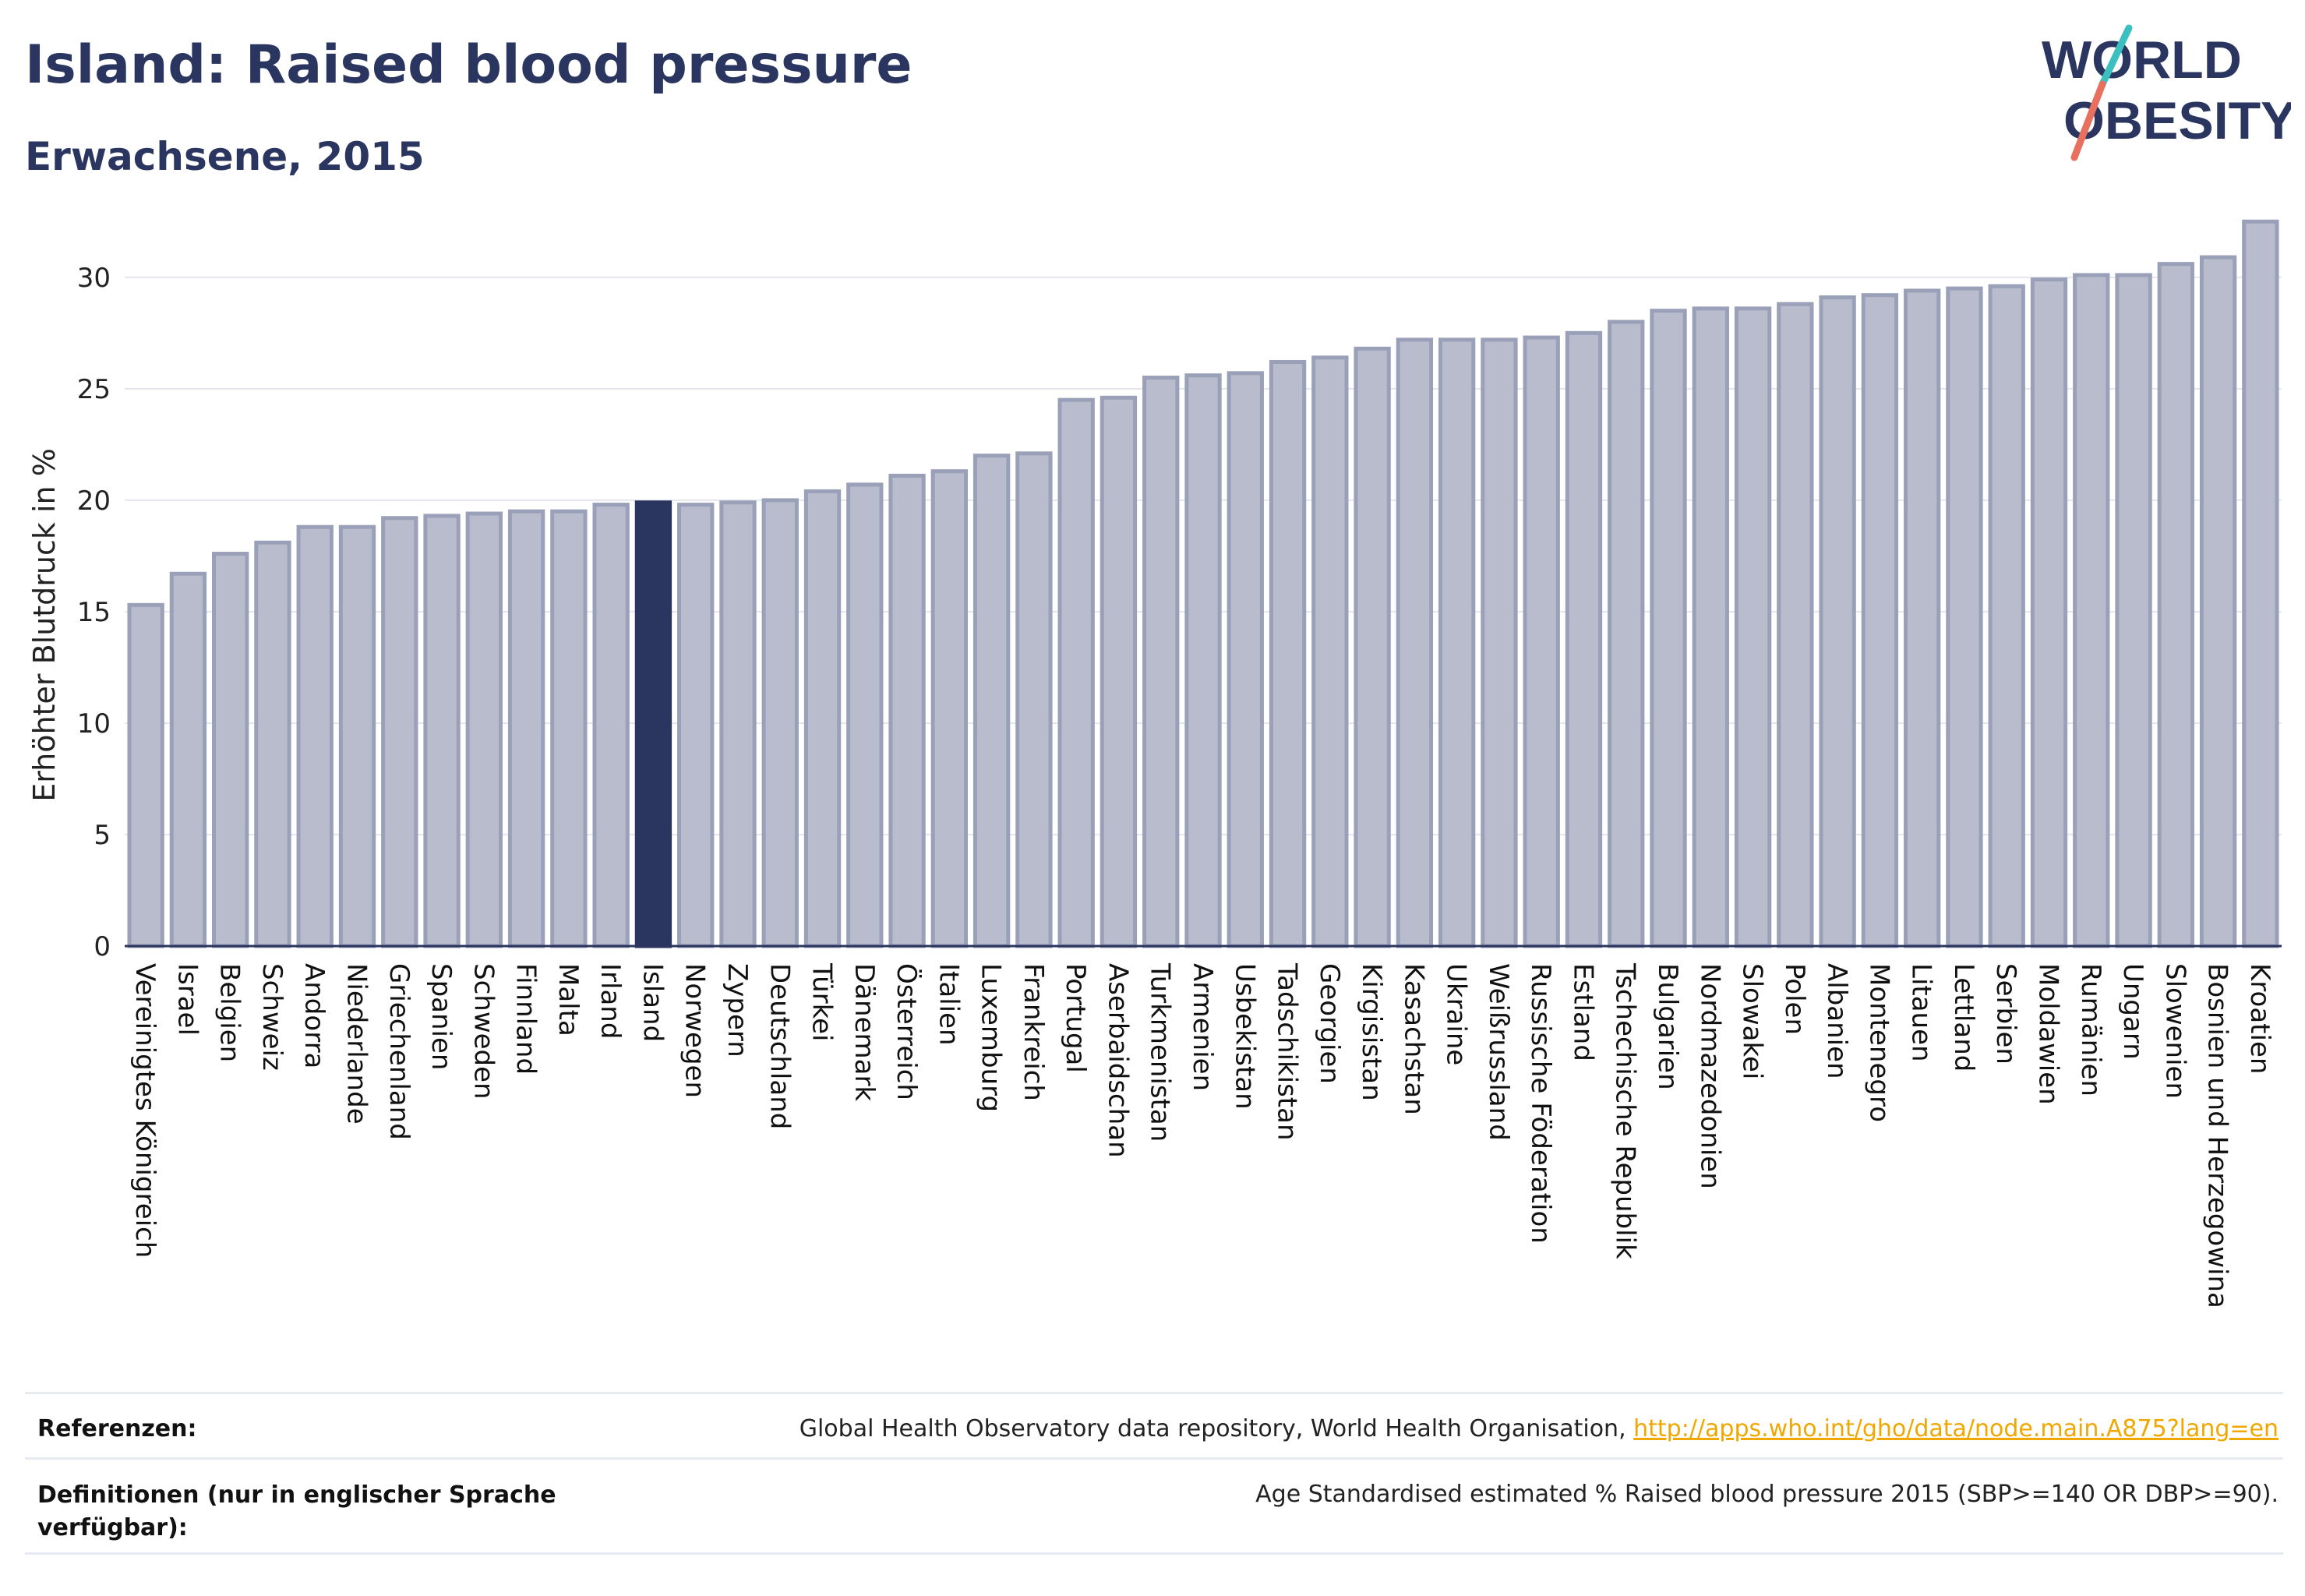  What do you see at coordinates (315, 736) in the screenshot?
I see `bar-andorra` at bounding box center [315, 736].